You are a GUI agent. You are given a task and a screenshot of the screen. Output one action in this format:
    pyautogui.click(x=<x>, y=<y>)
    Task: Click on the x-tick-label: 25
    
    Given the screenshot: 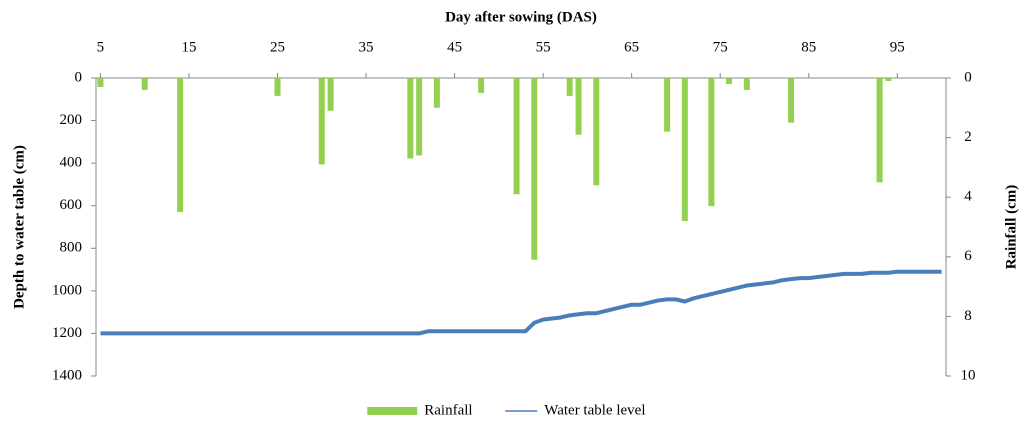 What is the action you would take?
    pyautogui.click(x=277, y=47)
    